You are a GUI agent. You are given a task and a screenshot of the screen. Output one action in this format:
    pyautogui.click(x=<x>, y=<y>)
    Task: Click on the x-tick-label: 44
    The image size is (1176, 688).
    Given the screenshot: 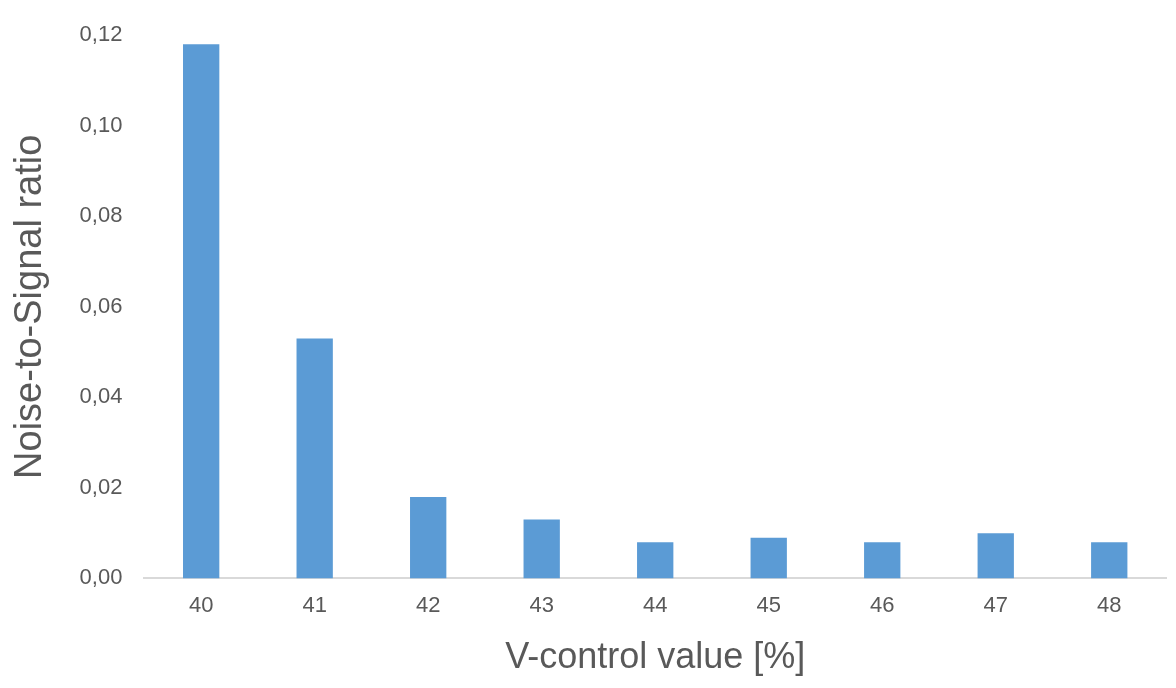 What is the action you would take?
    pyautogui.click(x=655, y=604)
    